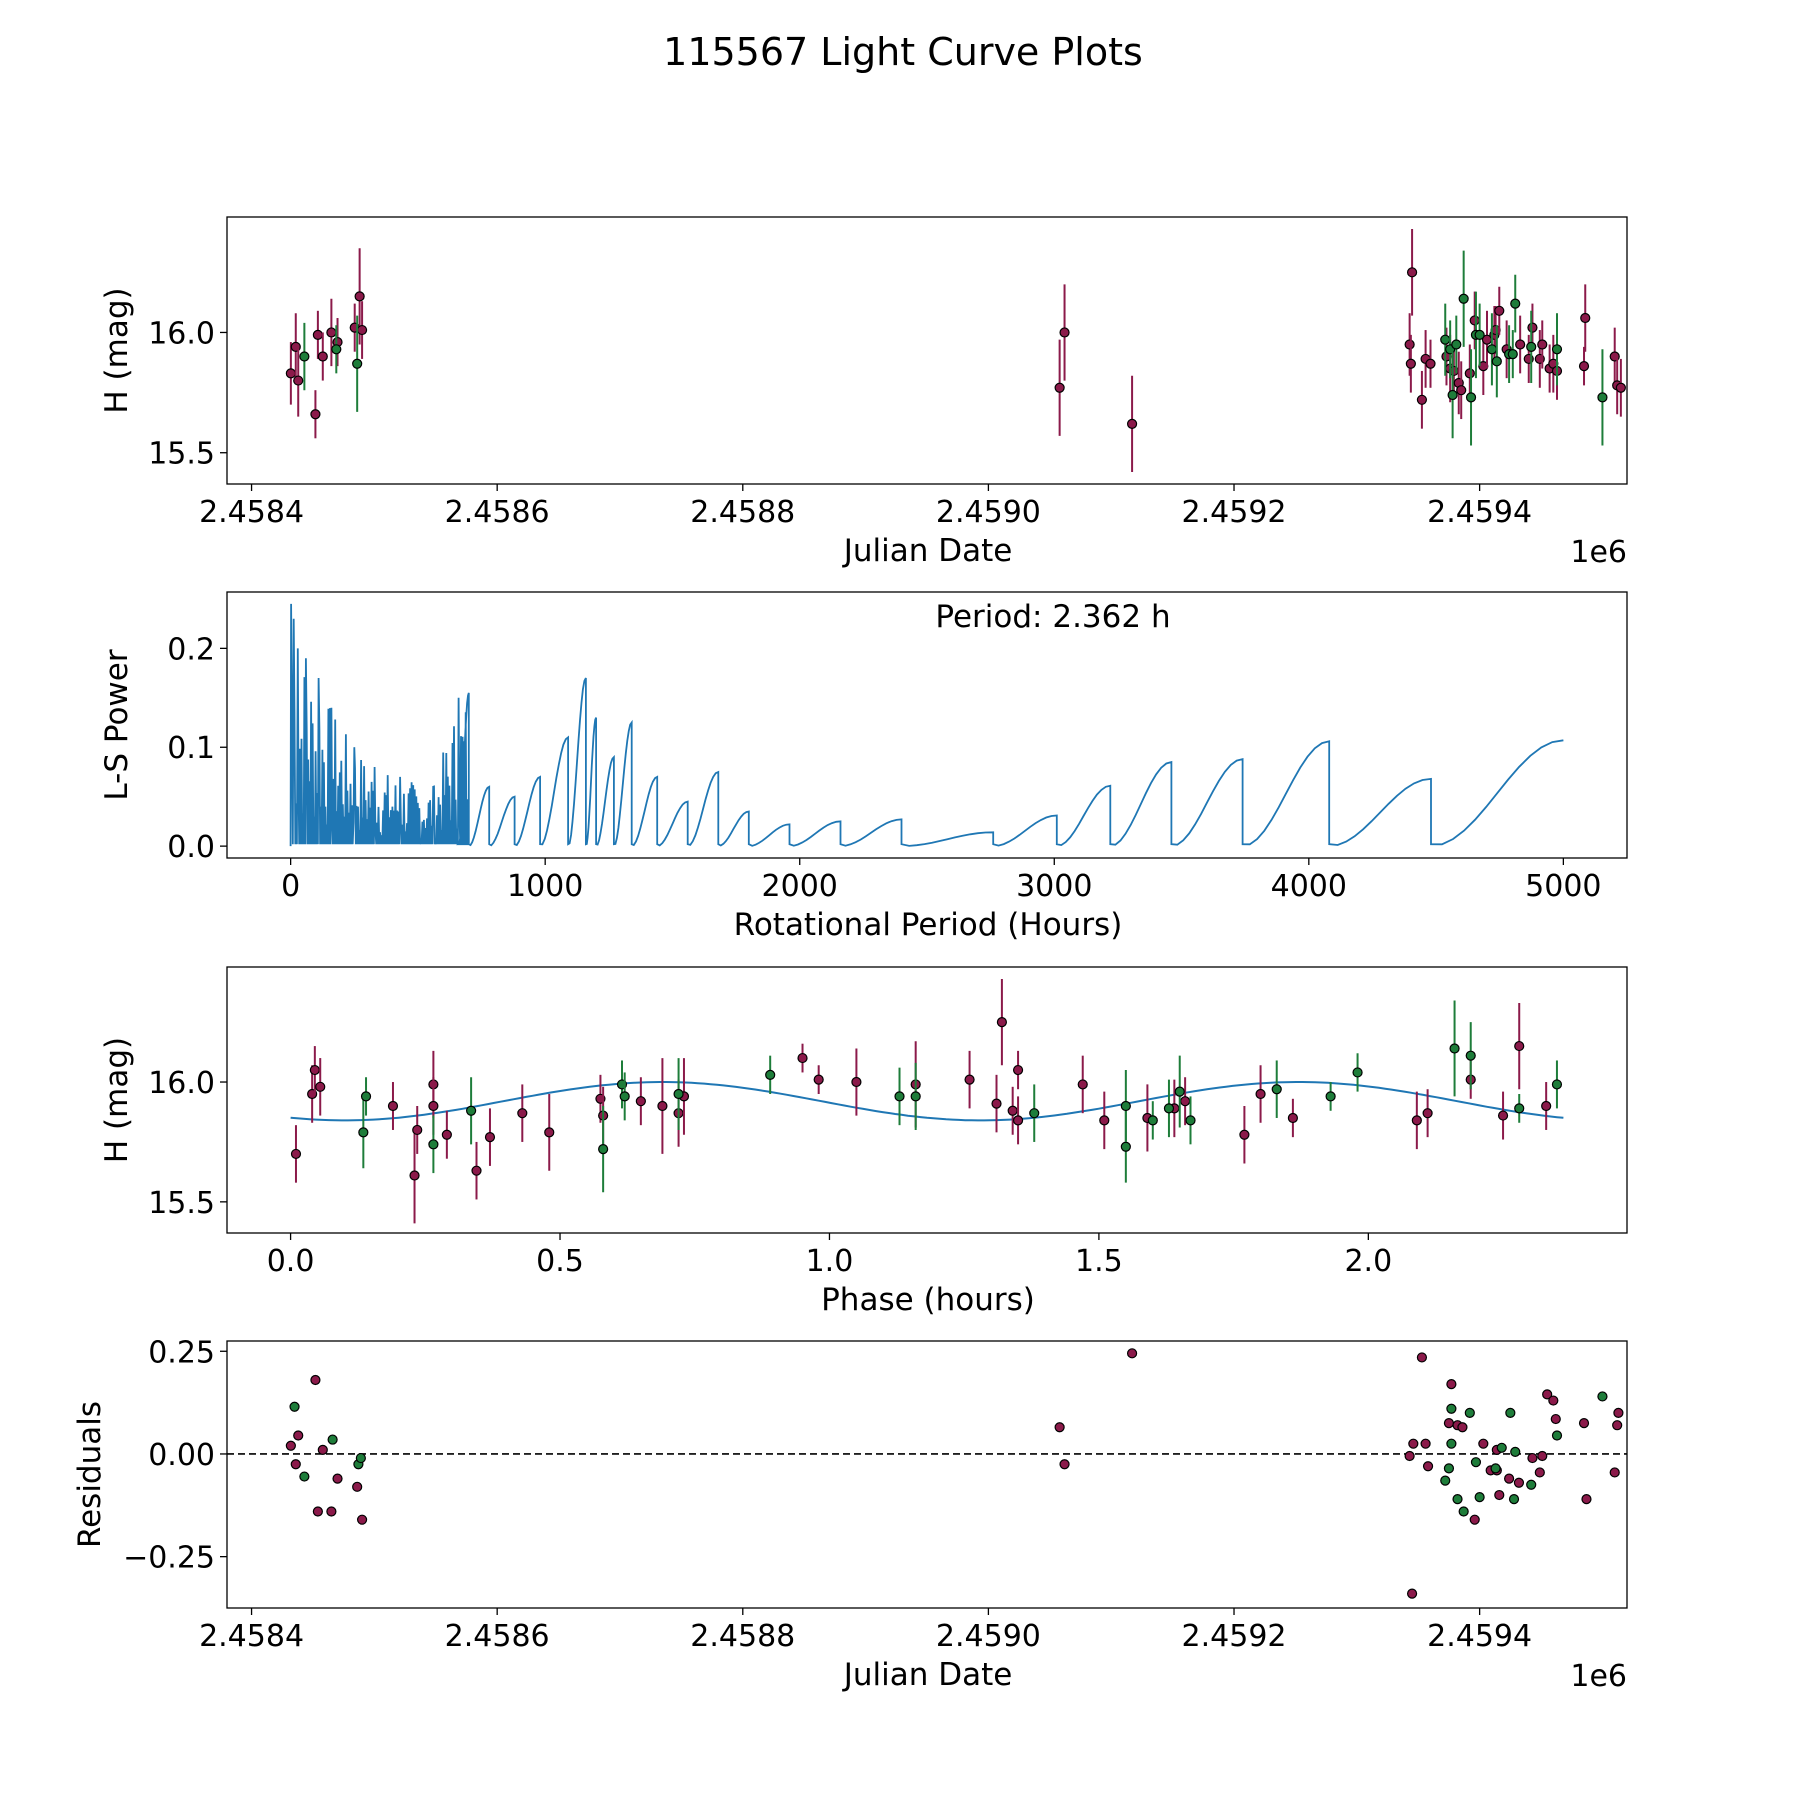 The height and width of the screenshot is (1800, 1800). Describe the element at coordinates (545, 886) in the screenshot. I see `x-tick-label: 1000` at that location.